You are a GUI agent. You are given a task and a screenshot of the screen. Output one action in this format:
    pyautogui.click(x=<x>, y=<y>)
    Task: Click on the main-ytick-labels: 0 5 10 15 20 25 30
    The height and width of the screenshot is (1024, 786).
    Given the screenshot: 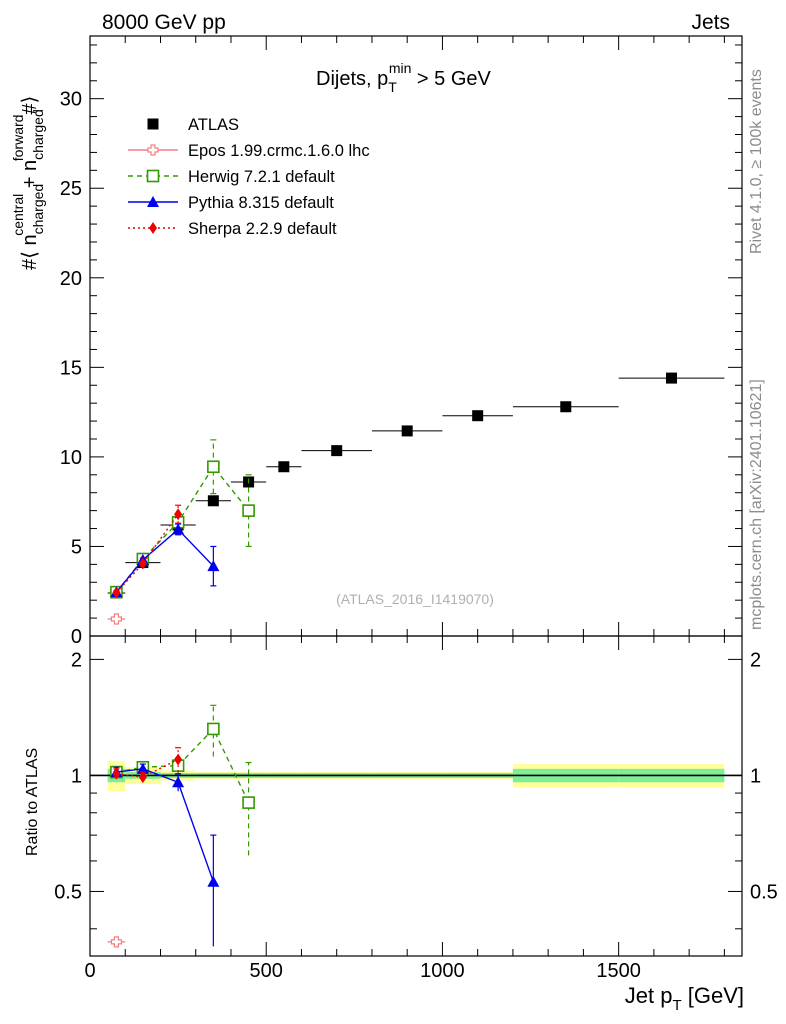 What is the action you would take?
    pyautogui.click(x=71, y=368)
    